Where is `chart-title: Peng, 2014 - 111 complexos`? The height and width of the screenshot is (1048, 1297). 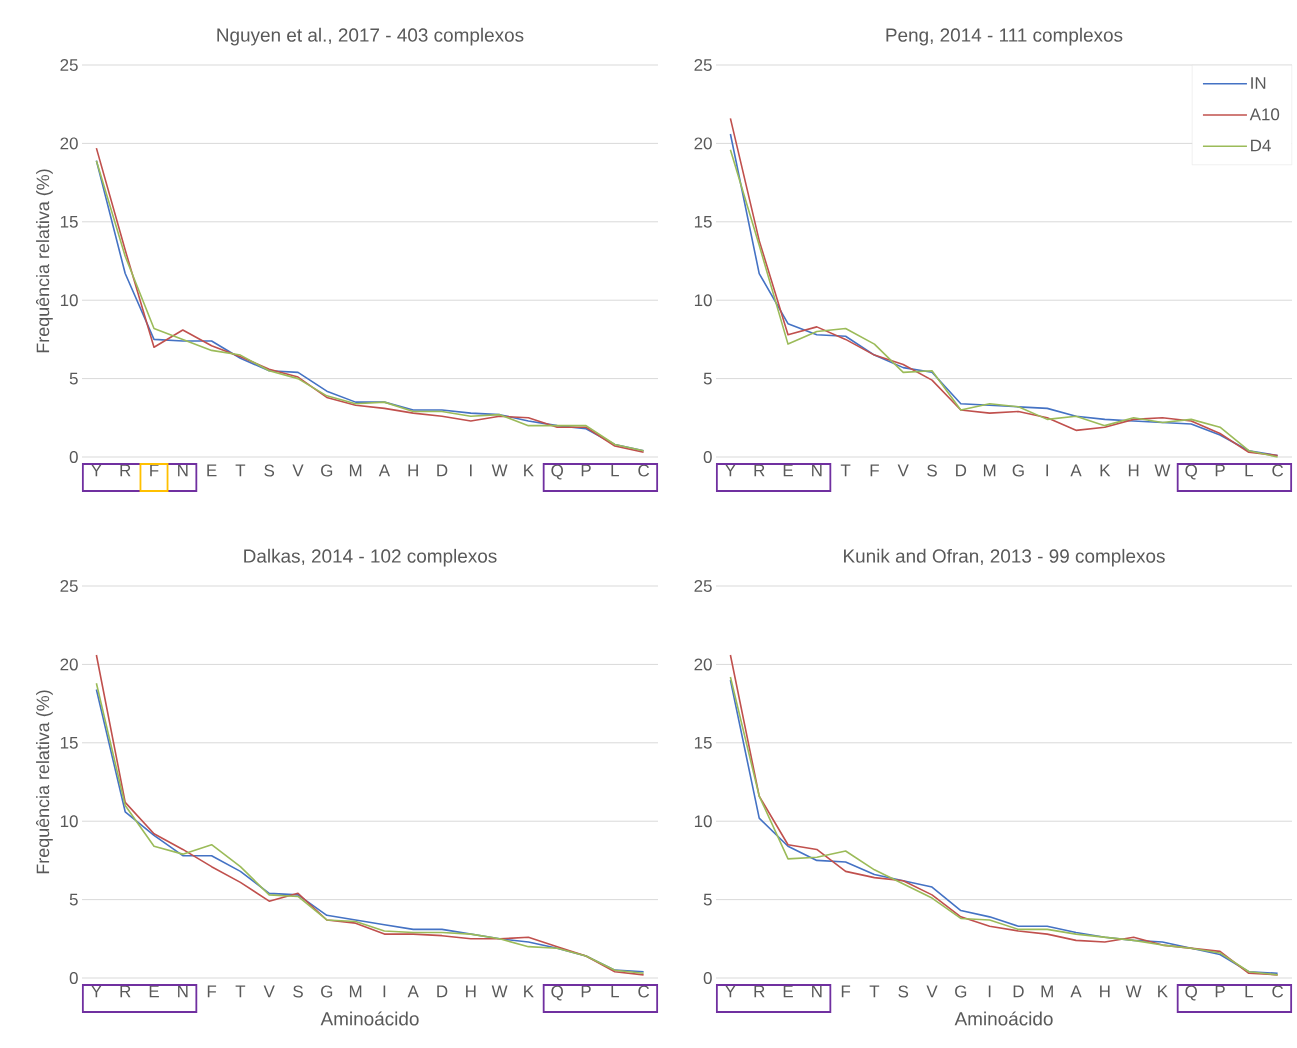
chart-title: Peng, 2014 - 111 complexos is located at coordinates (1004, 36).